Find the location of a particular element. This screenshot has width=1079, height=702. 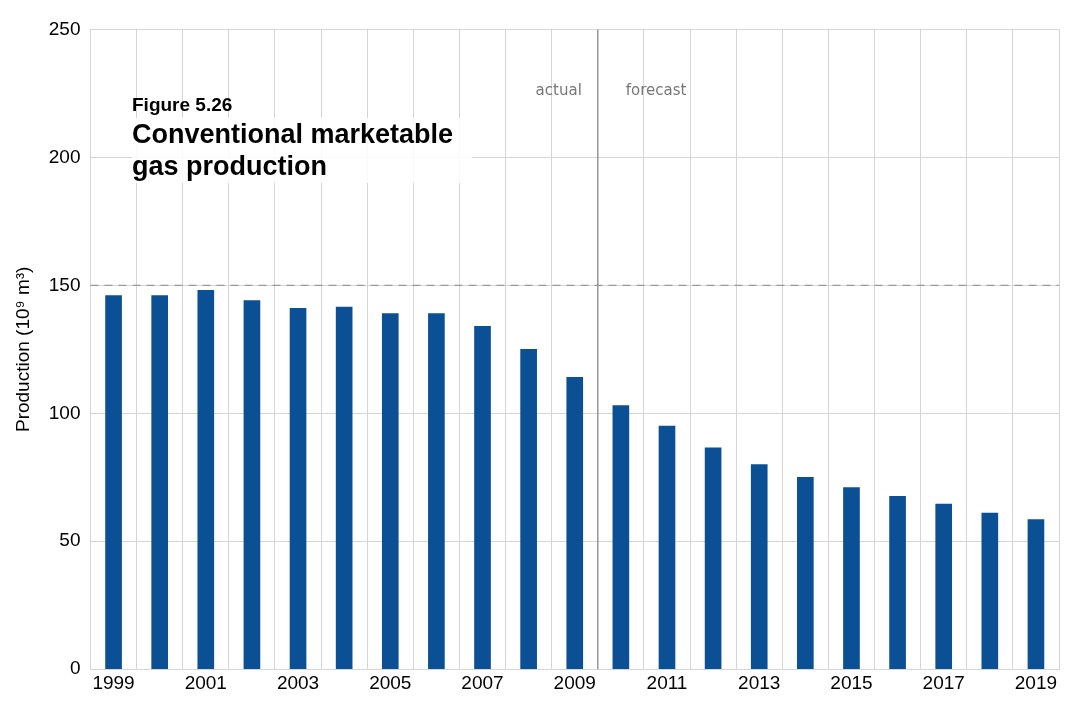

x-tick-label: 2013 is located at coordinates (759, 682).